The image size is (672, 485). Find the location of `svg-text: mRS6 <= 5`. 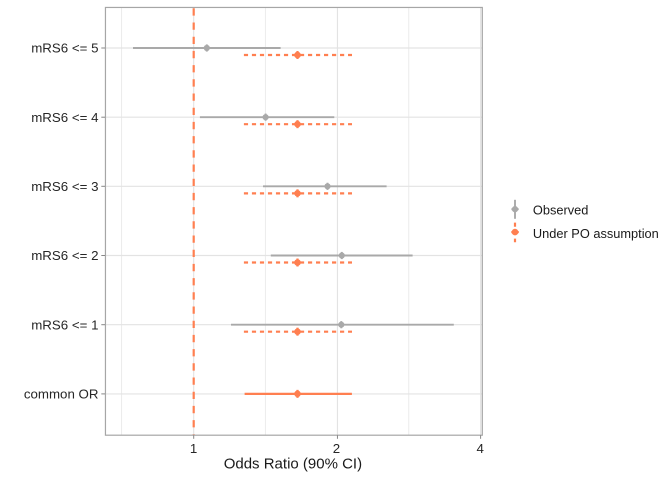

svg-text: mRS6 <= 5 is located at coordinates (64, 48).